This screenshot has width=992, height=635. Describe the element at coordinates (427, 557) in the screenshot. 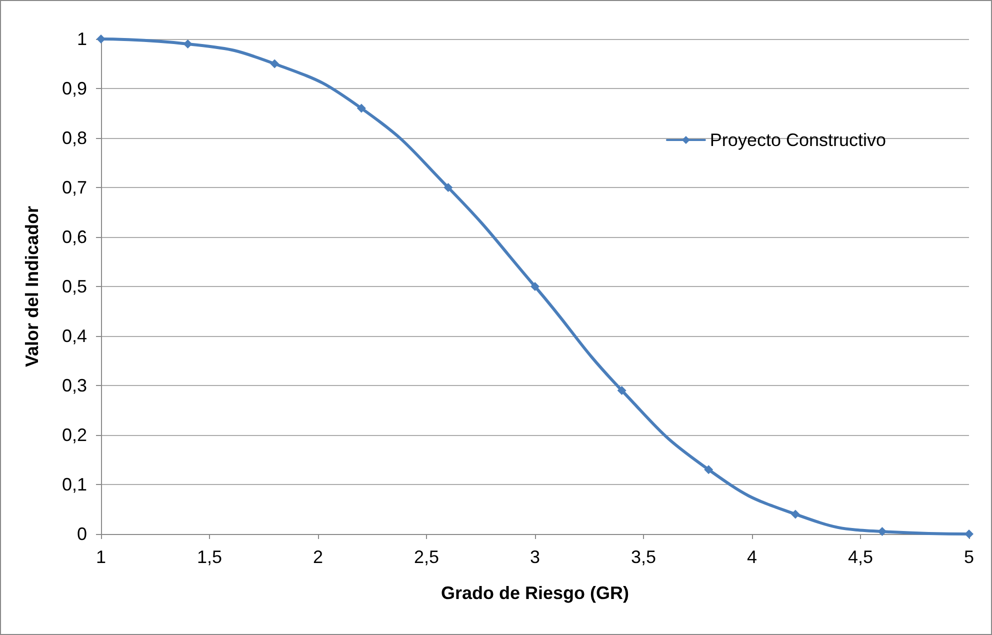

I see `x-tick-label: 2,5` at that location.